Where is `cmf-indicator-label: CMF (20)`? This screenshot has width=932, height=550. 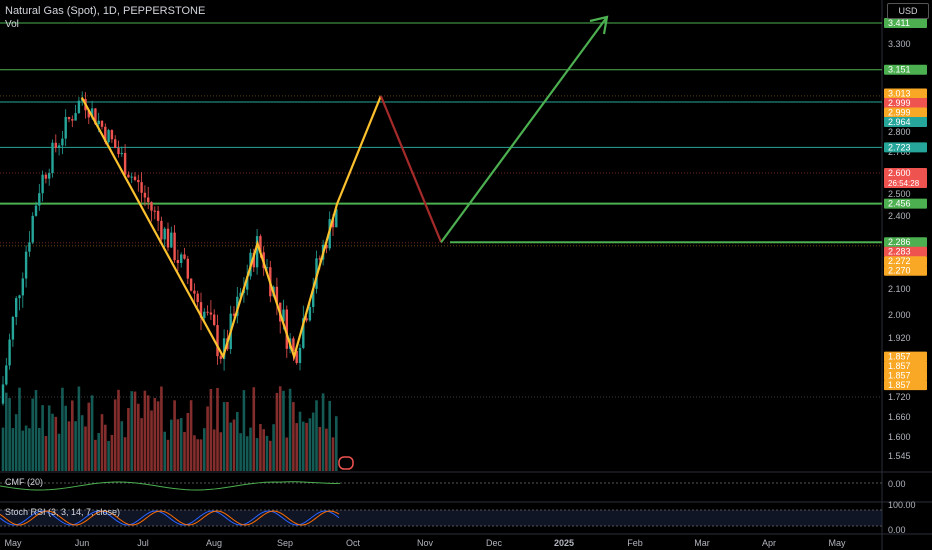 cmf-indicator-label: CMF (20) is located at coordinates (24, 482).